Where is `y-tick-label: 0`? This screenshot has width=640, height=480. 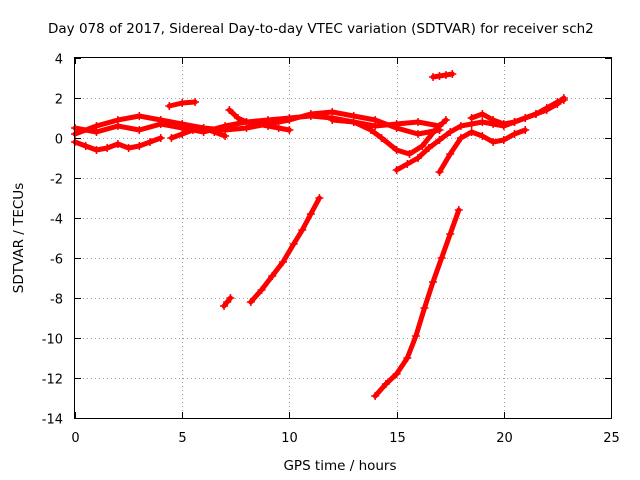
y-tick-label: 0 is located at coordinates (59, 140).